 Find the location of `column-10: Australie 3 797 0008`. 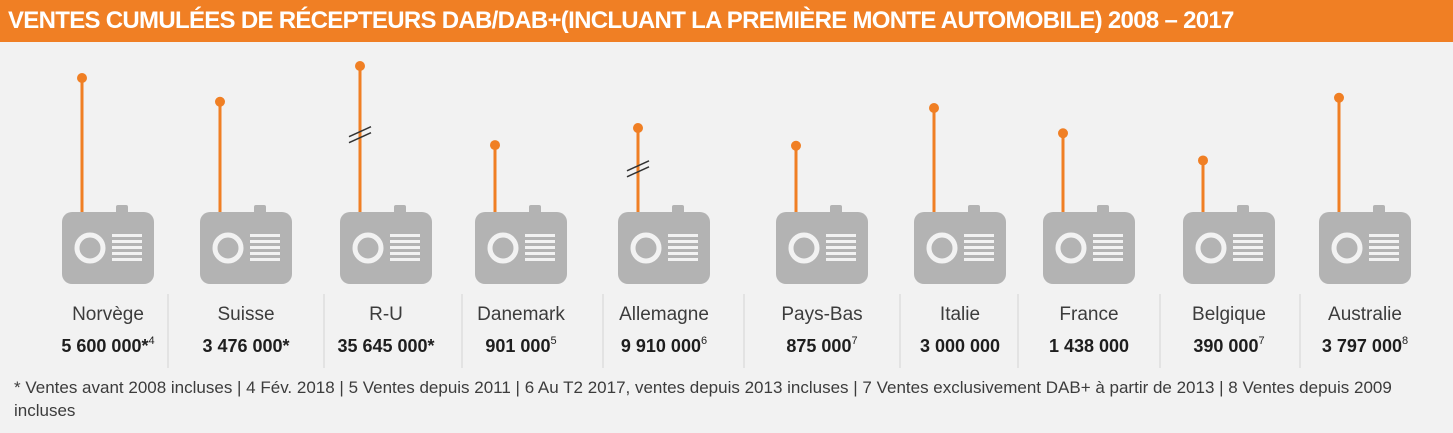

column-10: Australie 3 797 0008 is located at coordinates (1365, 224).